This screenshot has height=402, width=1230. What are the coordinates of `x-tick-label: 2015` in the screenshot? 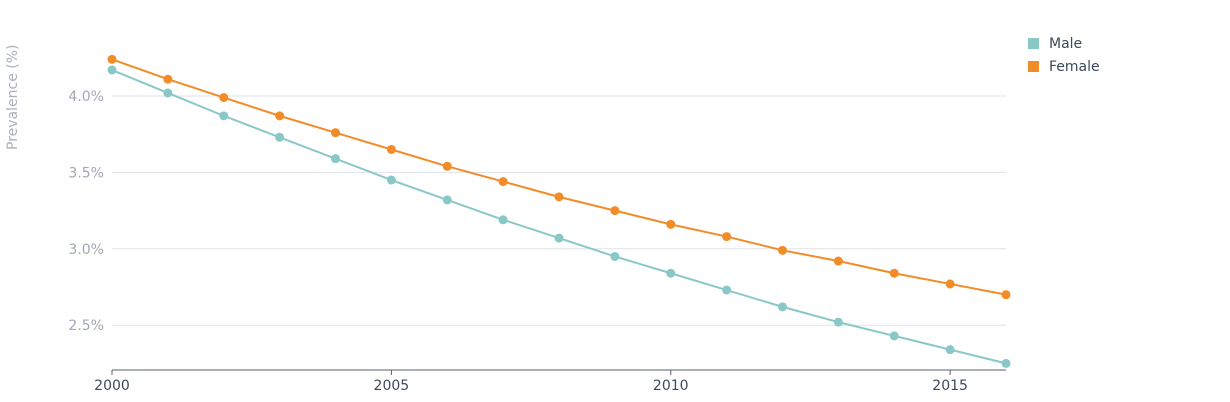 It's located at (950, 386).